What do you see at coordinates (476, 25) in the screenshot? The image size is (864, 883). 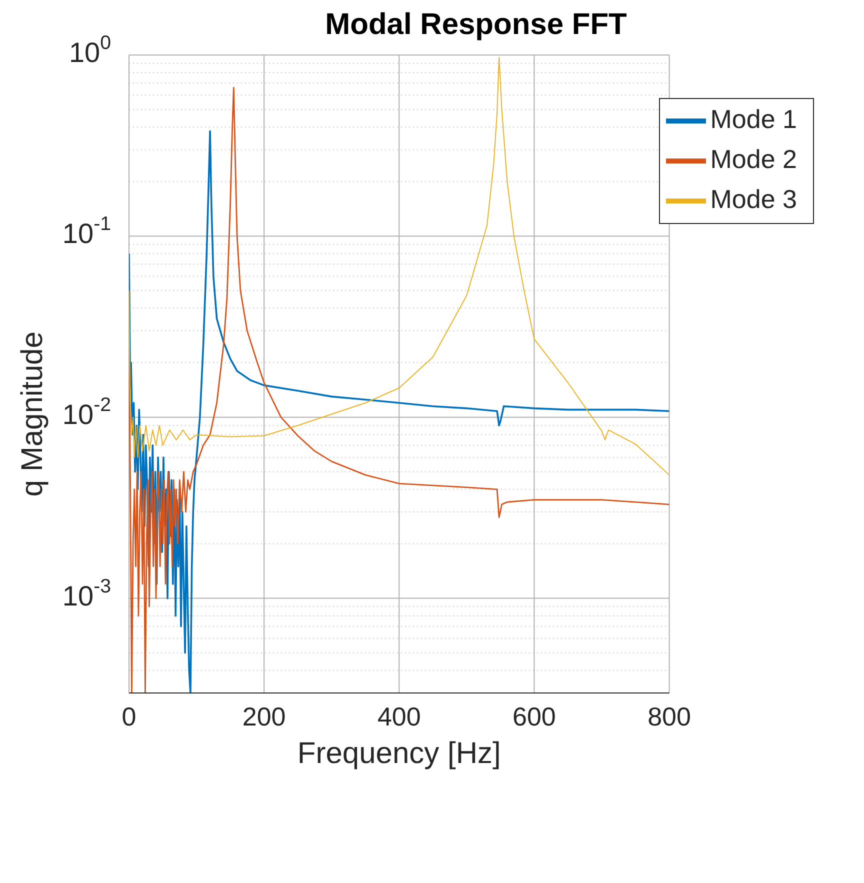 I see `chart-title: Modal Response FFT` at bounding box center [476, 25].